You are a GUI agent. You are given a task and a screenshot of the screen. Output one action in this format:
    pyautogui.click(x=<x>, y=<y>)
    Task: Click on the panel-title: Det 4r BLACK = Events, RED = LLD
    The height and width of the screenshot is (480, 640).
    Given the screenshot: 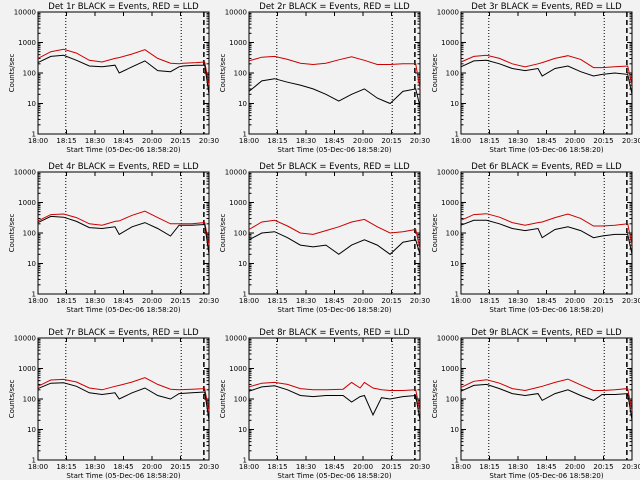 What is the action you would take?
    pyautogui.click(x=123, y=167)
    